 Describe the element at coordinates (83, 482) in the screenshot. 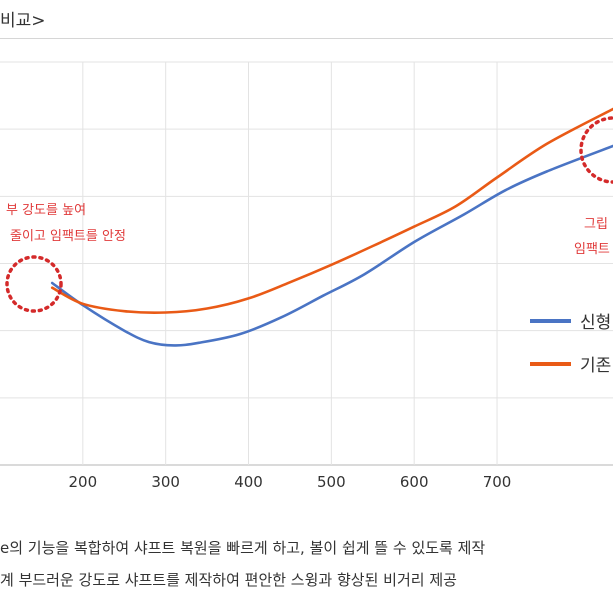

I see `x-tick-label: 200` at that location.